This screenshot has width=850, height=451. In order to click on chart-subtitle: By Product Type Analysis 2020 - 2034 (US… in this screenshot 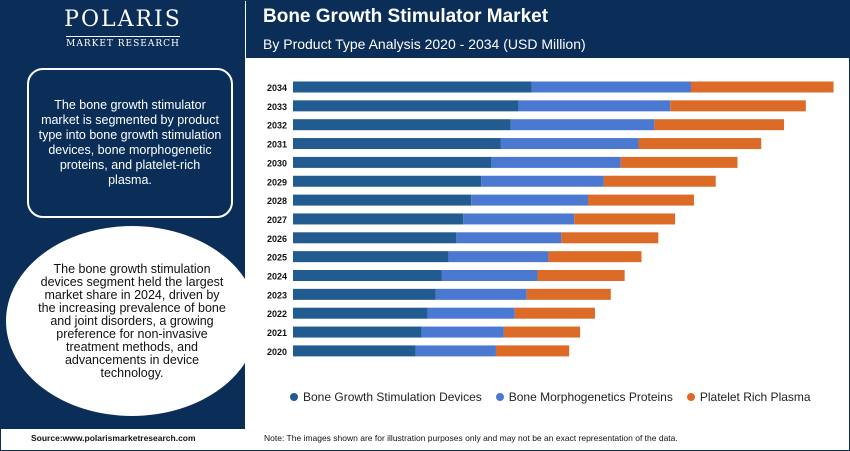, I will do `click(424, 44)`.